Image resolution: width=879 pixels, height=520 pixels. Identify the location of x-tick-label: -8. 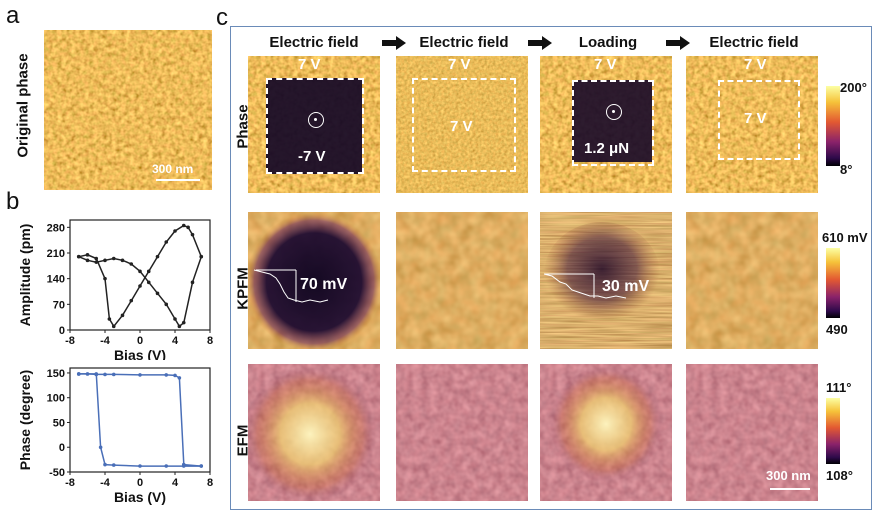
(70, 483).